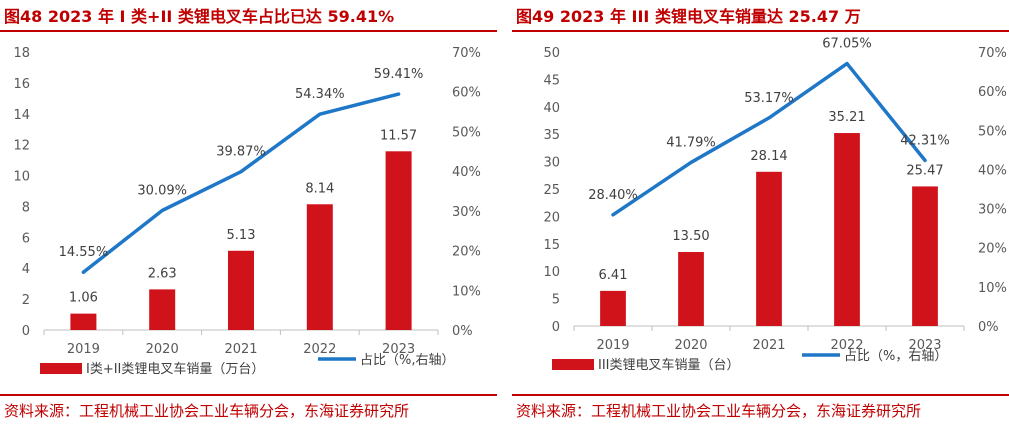 The height and width of the screenshot is (430, 1009). I want to click on figure-title: 图49 2023 年 III 类锂电叉车销量达 25.47 万, so click(688, 16).